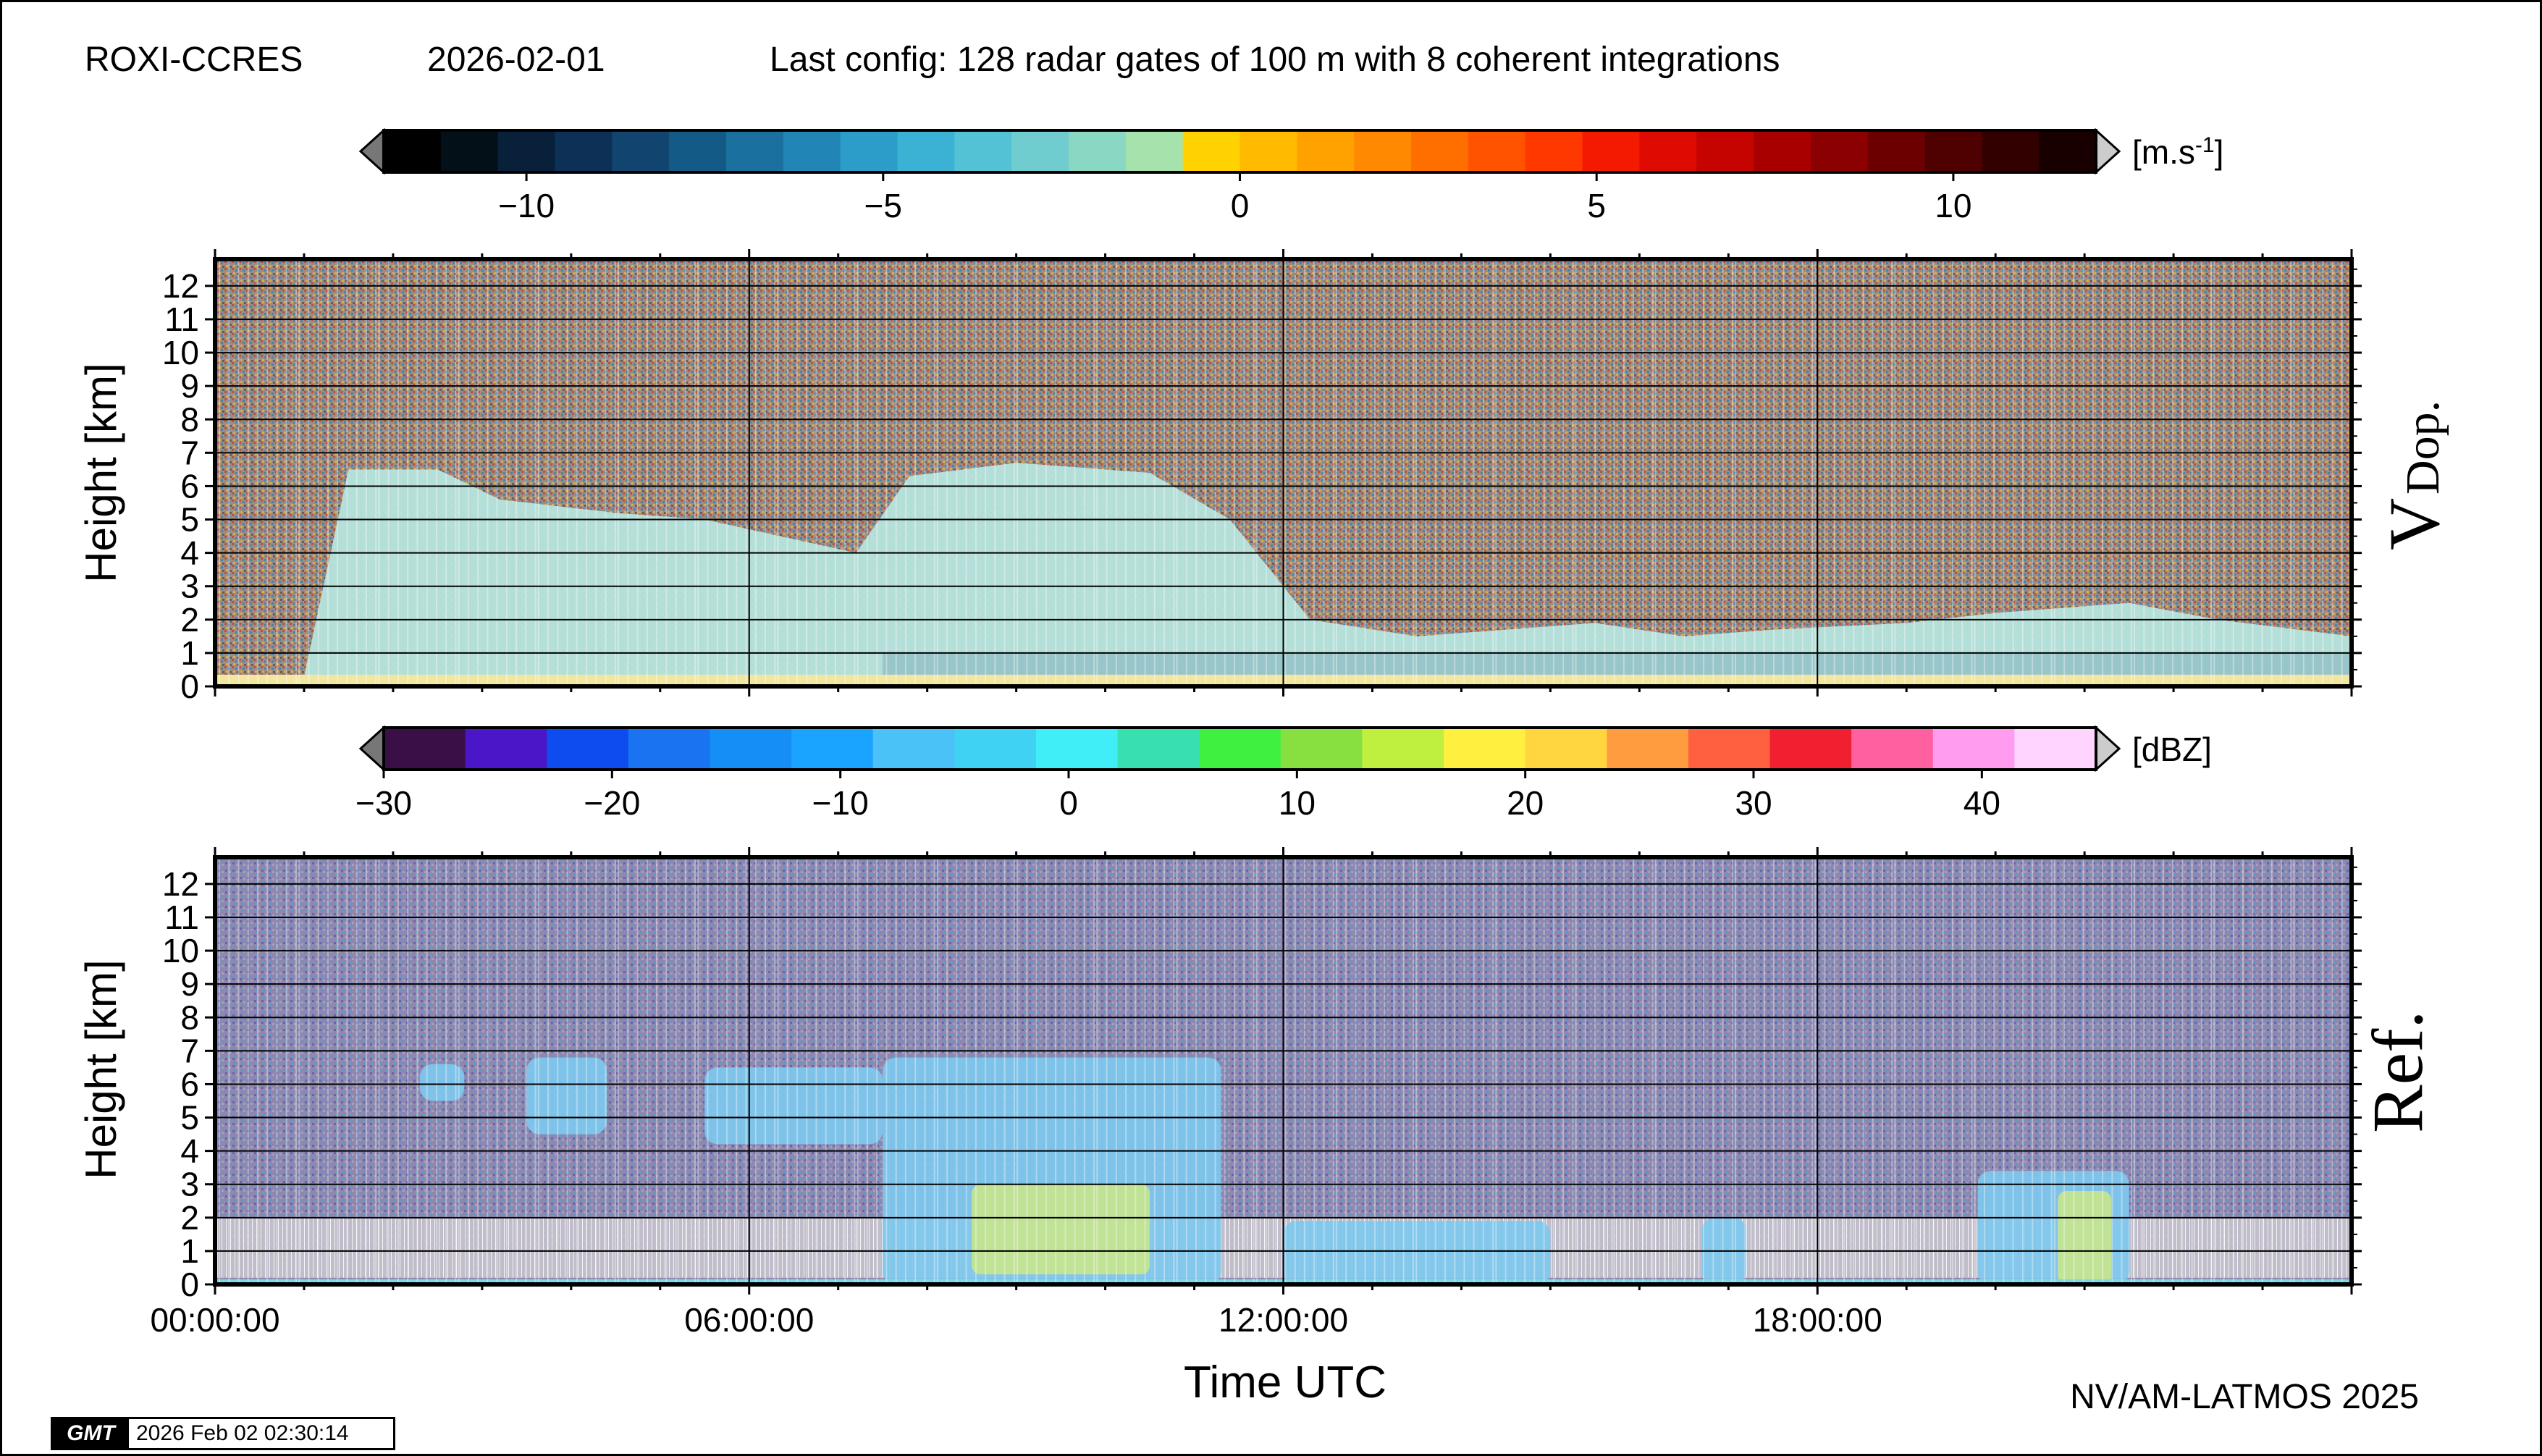  I want to click on panel-label-ref: Ref., so click(2397, 1072).